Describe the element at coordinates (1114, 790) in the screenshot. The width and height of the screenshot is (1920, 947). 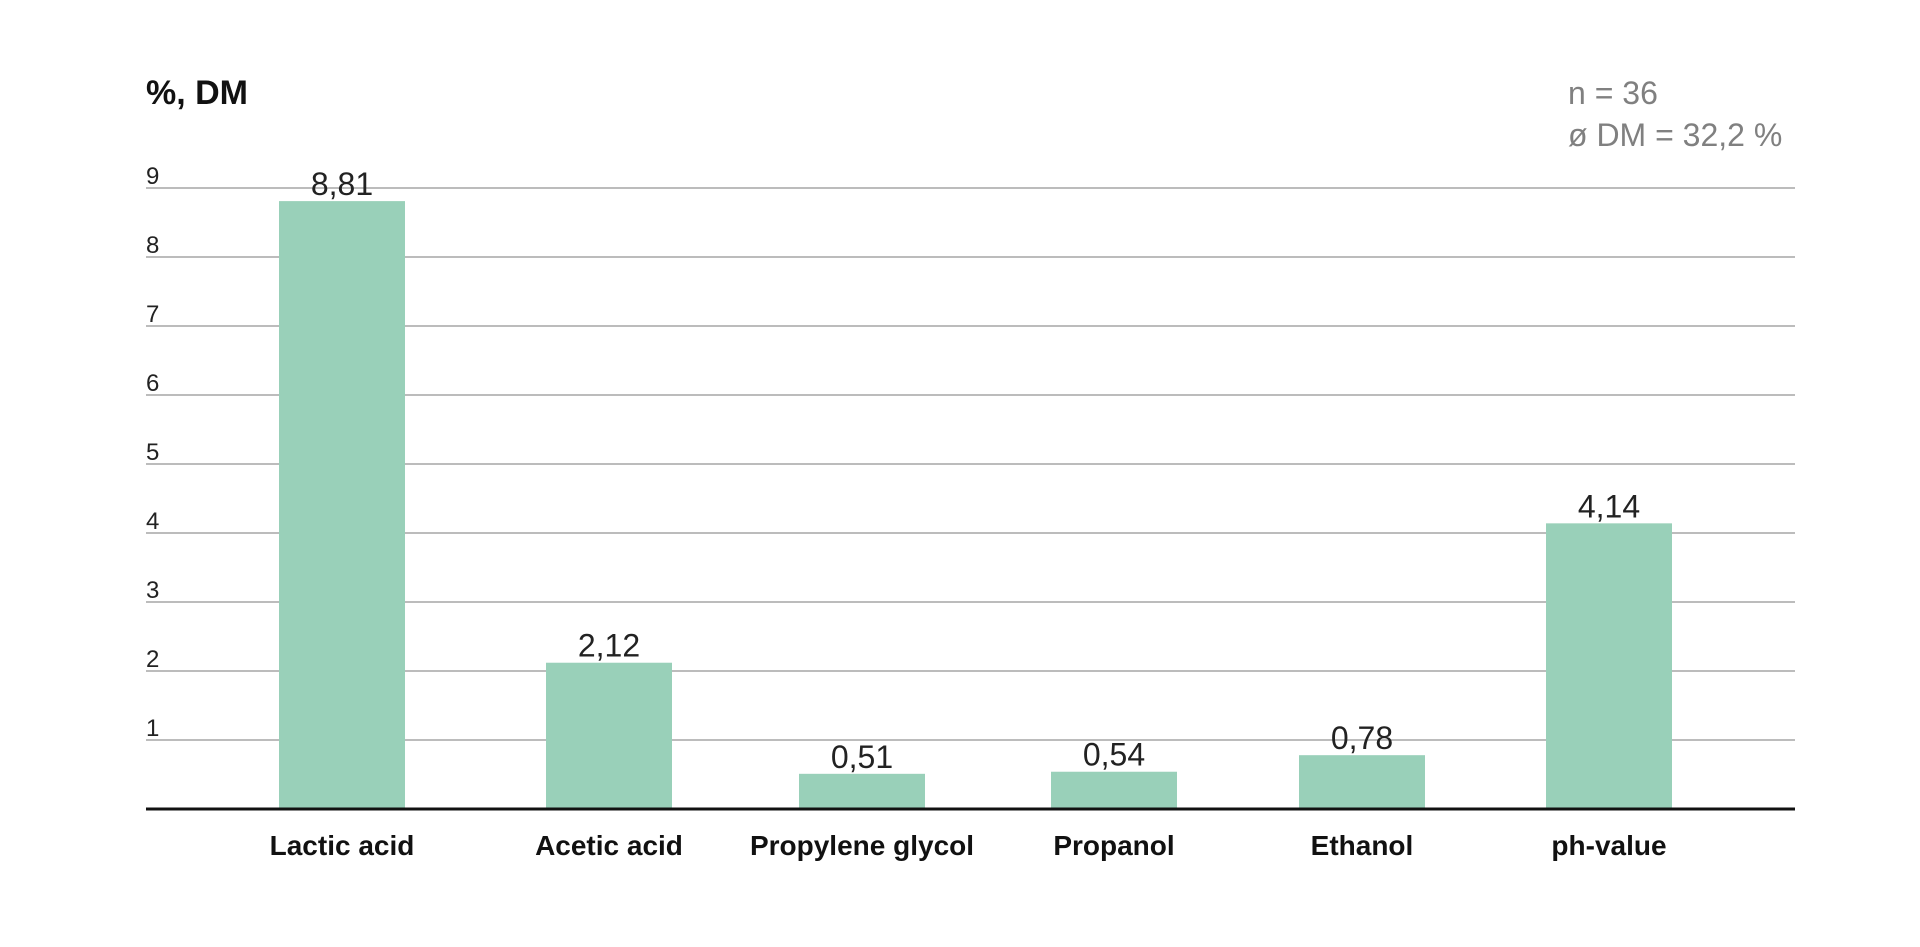
I see `bar-propanol` at that location.